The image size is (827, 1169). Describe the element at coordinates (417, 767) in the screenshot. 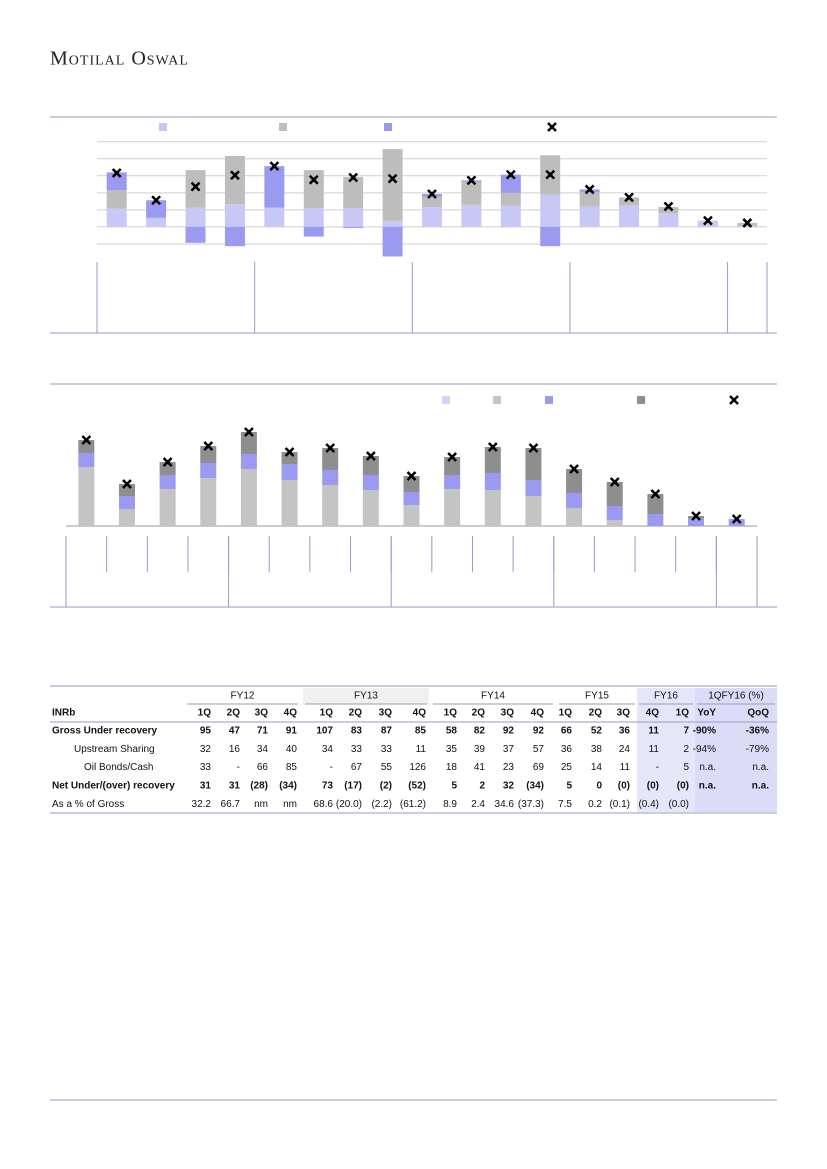

I see `cell: 126` at that location.